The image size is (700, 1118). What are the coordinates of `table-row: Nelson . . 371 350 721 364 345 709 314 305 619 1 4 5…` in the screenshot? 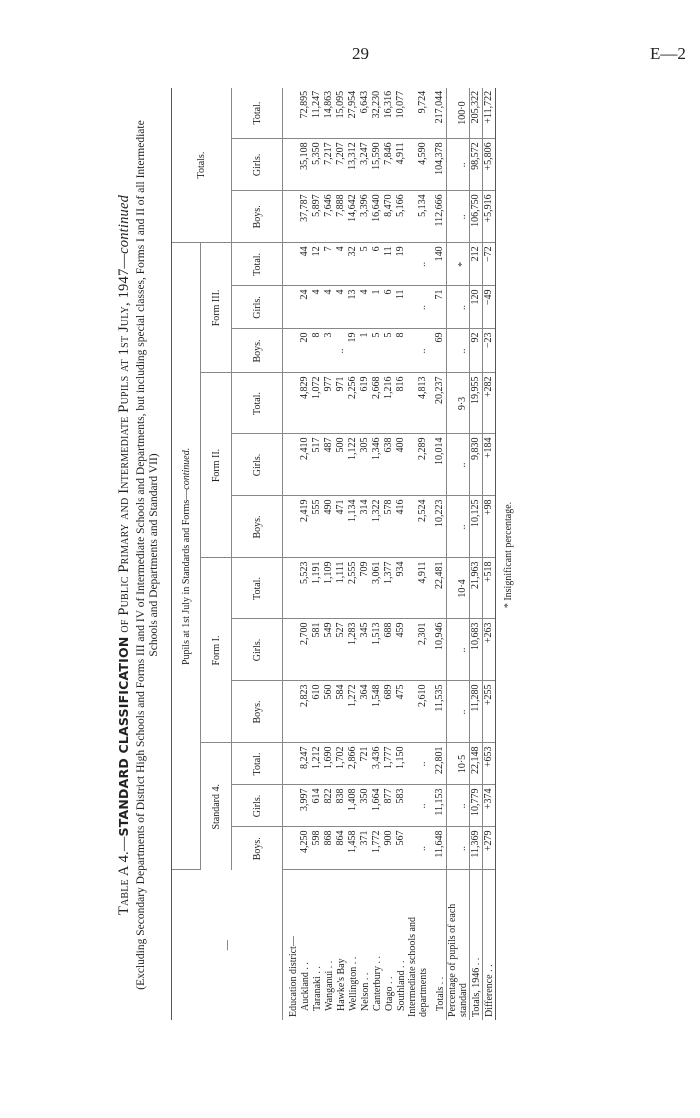 It's located at (365, 553).